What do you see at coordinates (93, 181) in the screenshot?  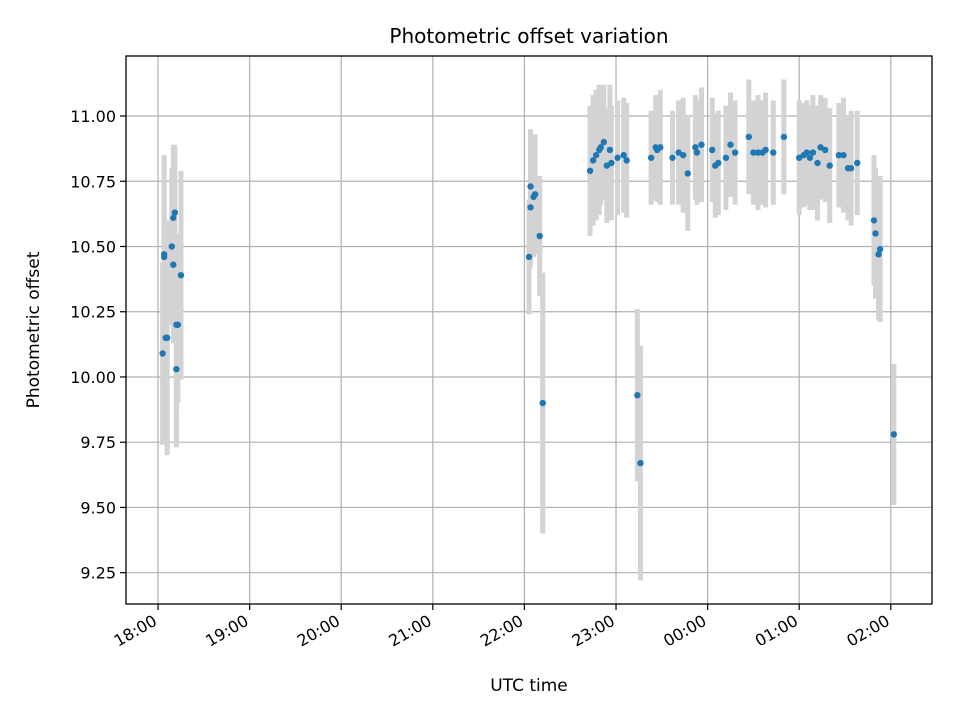 I see `y-tick-label: 10.75` at bounding box center [93, 181].